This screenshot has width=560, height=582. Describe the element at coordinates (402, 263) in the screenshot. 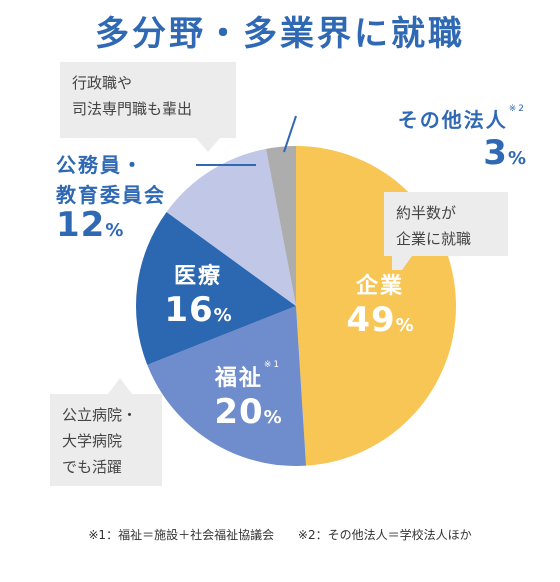

I see `callout-corp-tail` at that location.